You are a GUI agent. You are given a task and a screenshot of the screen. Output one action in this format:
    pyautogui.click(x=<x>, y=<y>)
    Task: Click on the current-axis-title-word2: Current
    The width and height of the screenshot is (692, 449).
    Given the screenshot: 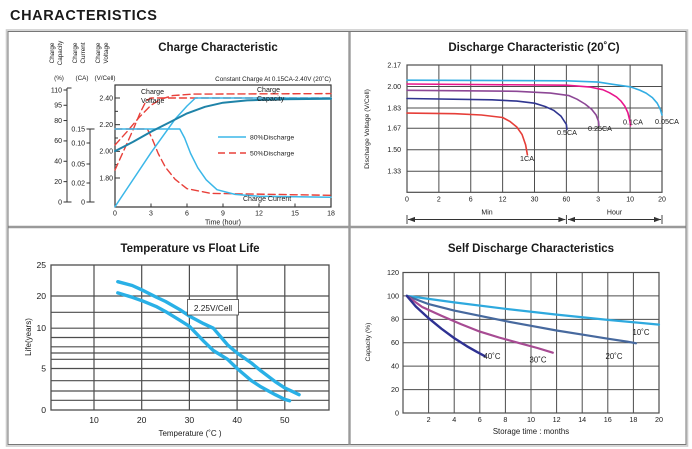 What is the action you would take?
    pyautogui.click(x=83, y=52)
    